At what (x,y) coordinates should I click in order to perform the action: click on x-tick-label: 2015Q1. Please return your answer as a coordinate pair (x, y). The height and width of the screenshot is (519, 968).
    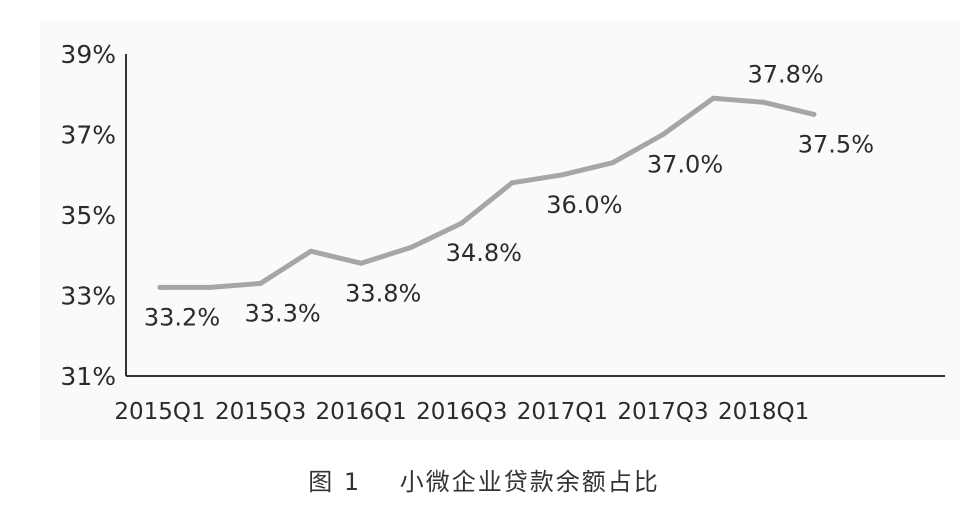
    Looking at the image, I should click on (159, 412).